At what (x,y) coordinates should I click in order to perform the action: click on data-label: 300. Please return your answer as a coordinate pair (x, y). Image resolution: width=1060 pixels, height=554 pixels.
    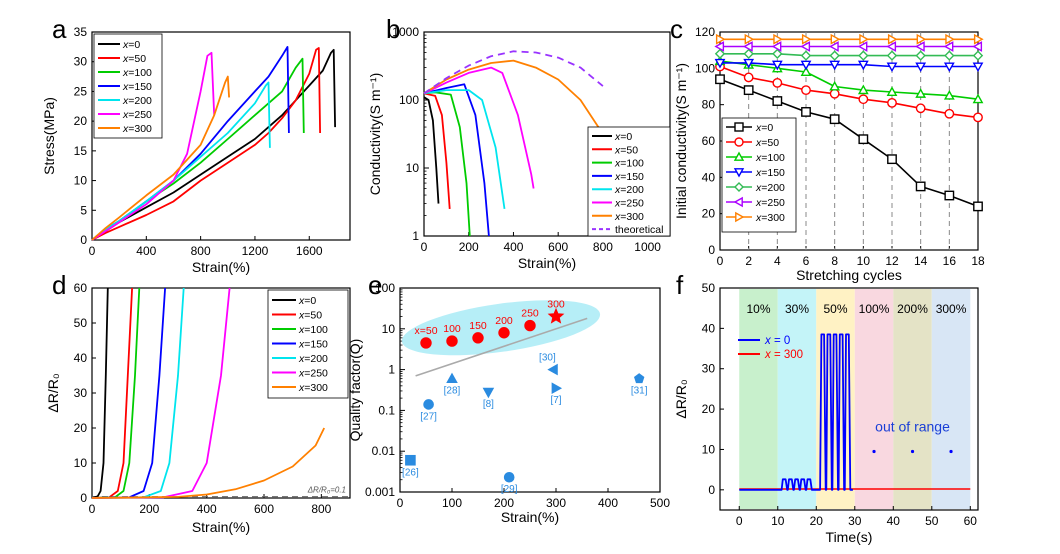
    Looking at the image, I should click on (556, 305).